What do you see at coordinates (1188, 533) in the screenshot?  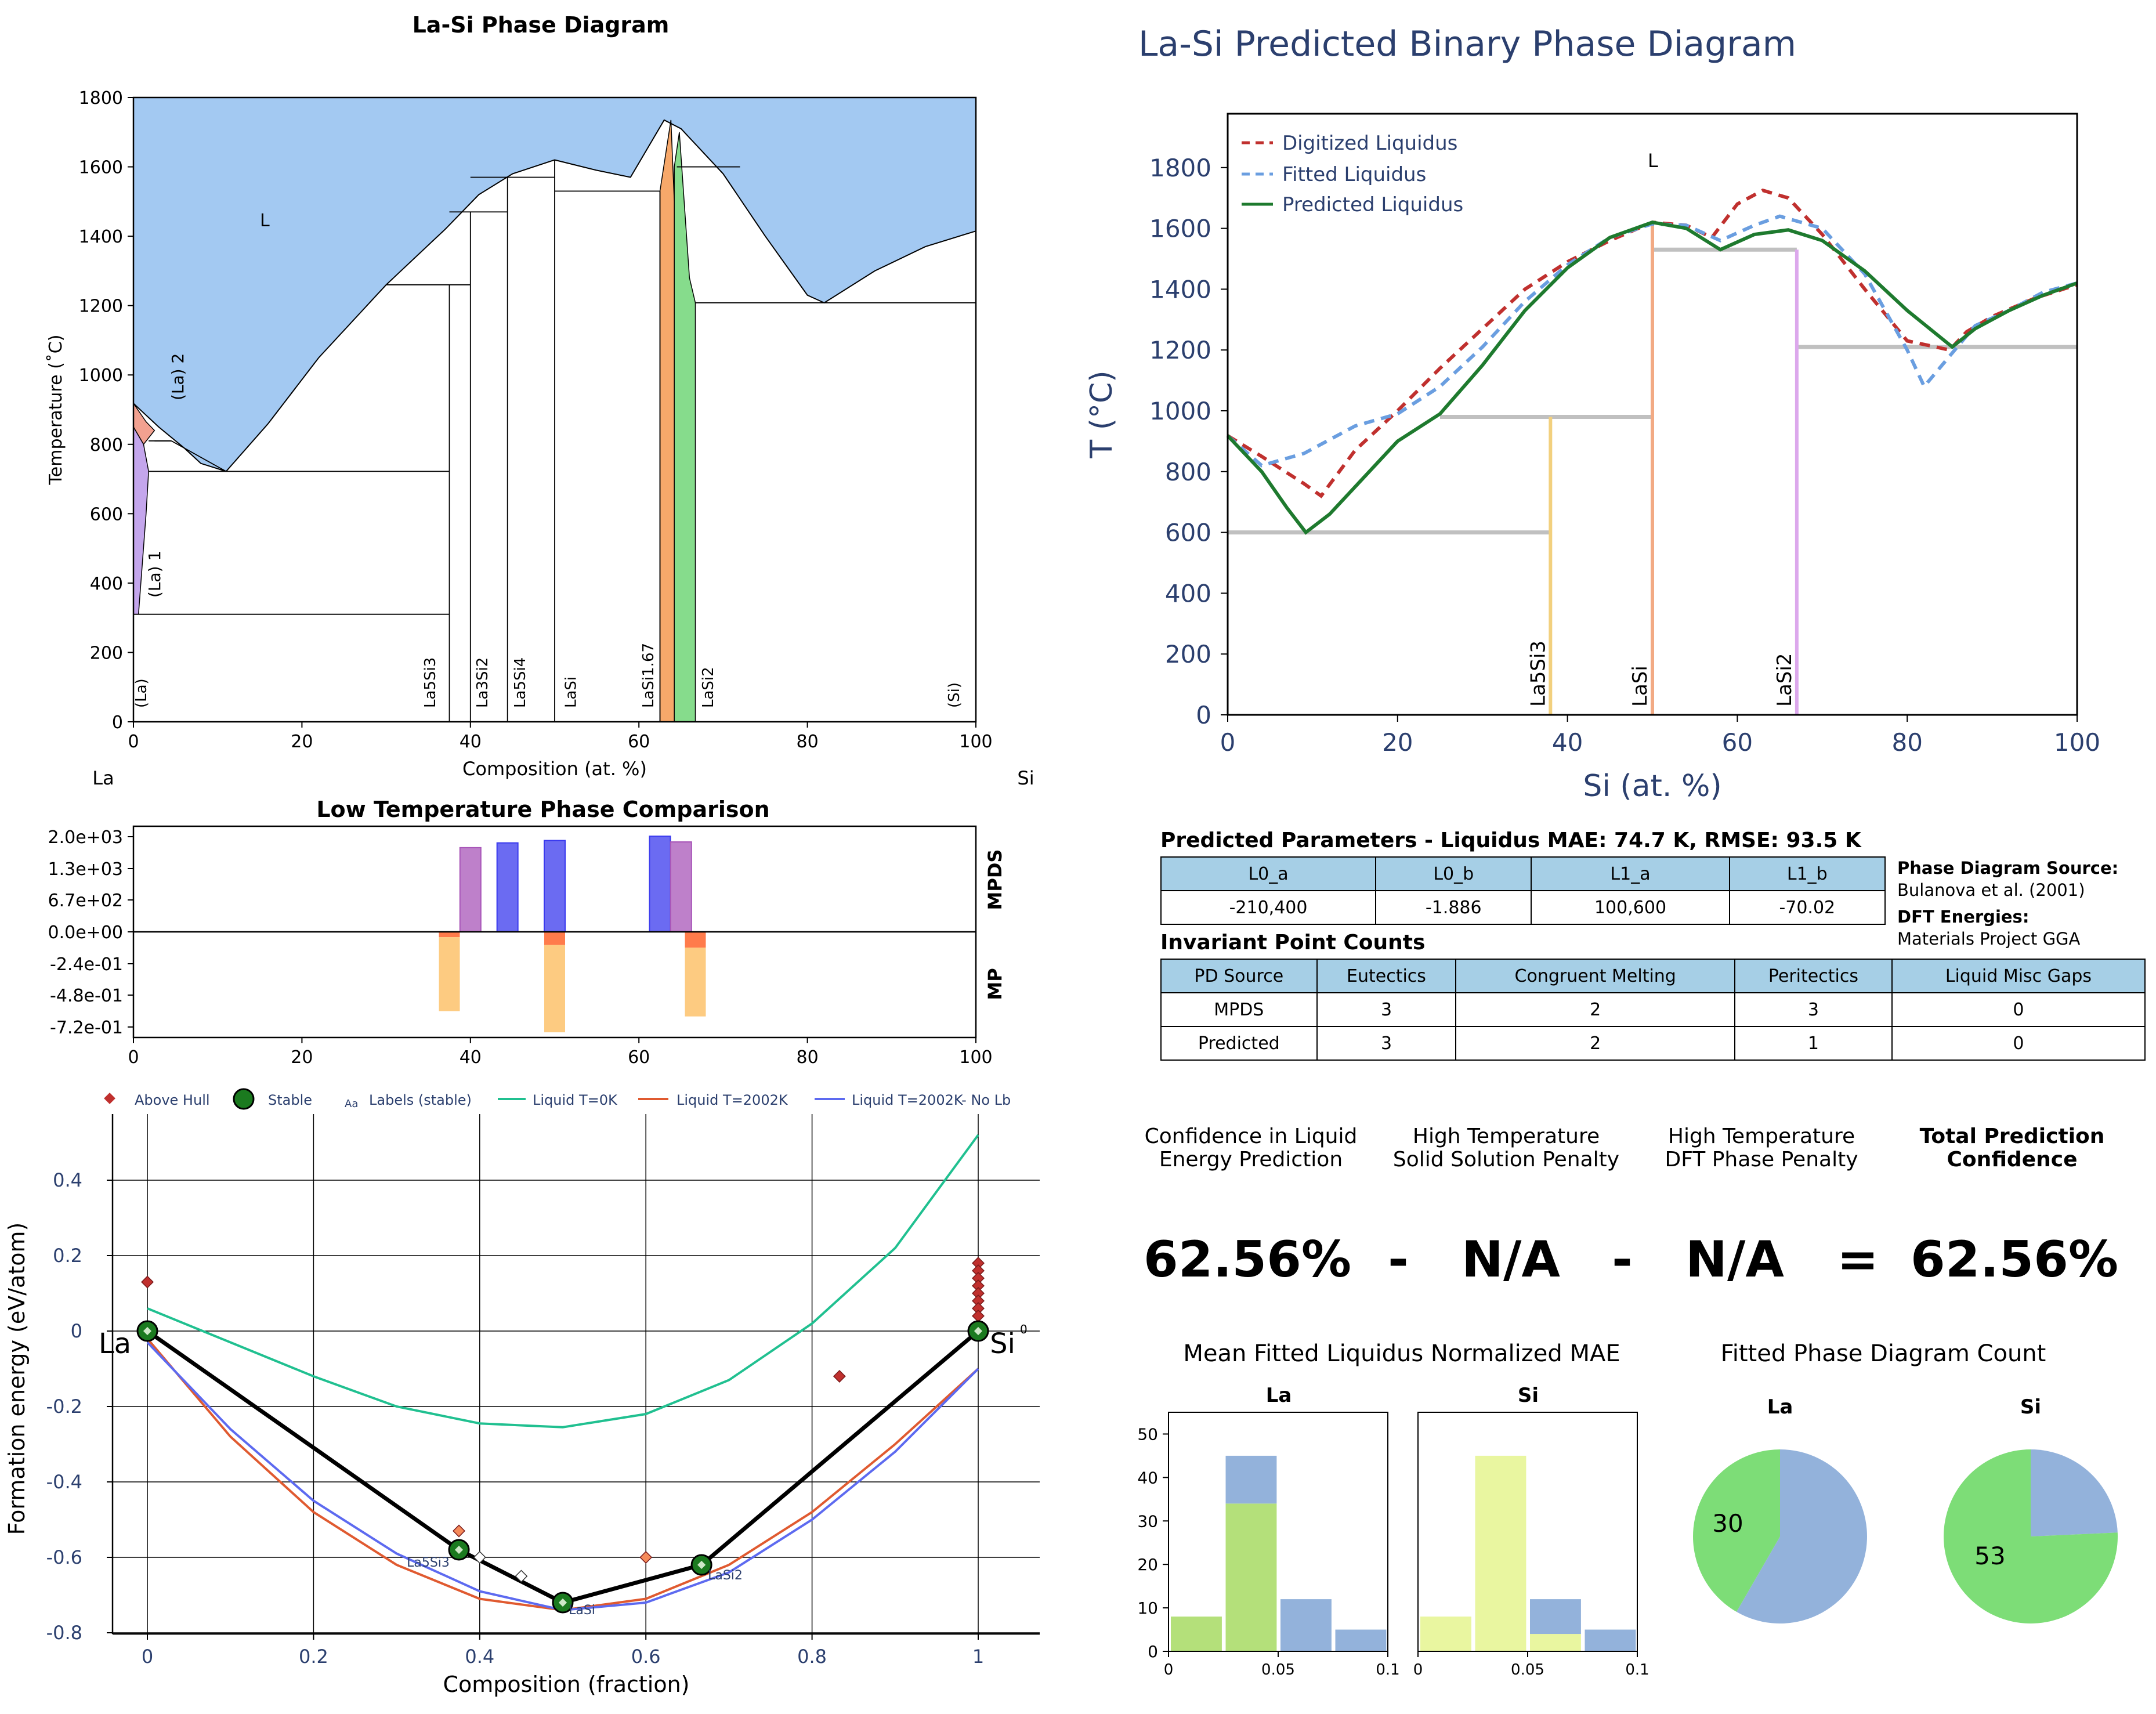 I see `y-tick-label: 600` at bounding box center [1188, 533].